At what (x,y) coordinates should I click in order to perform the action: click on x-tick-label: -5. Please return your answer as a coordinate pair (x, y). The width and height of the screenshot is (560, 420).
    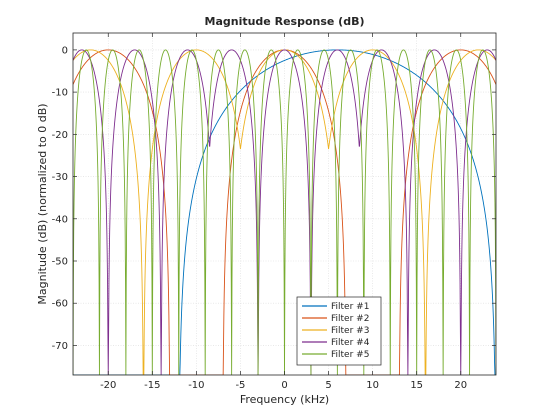
    Looking at the image, I should click on (240, 385).